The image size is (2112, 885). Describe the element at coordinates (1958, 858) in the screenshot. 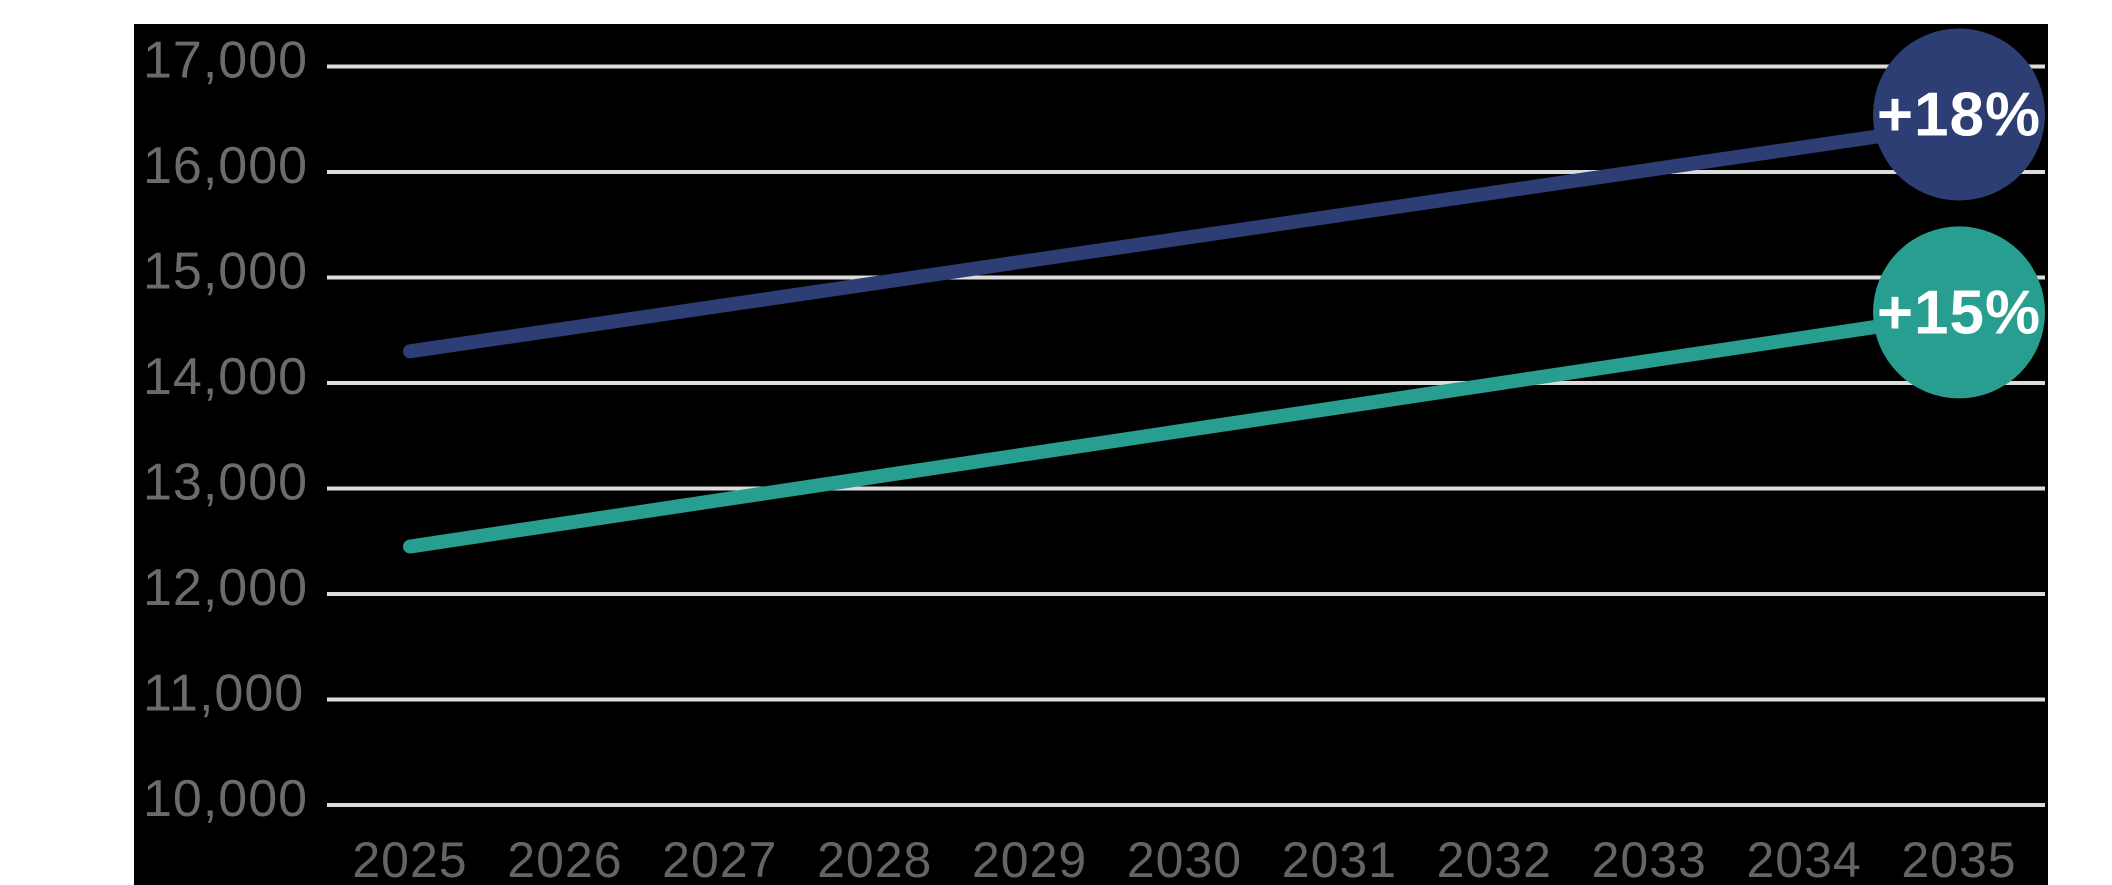

I see `x-tick-label: 2035` at that location.